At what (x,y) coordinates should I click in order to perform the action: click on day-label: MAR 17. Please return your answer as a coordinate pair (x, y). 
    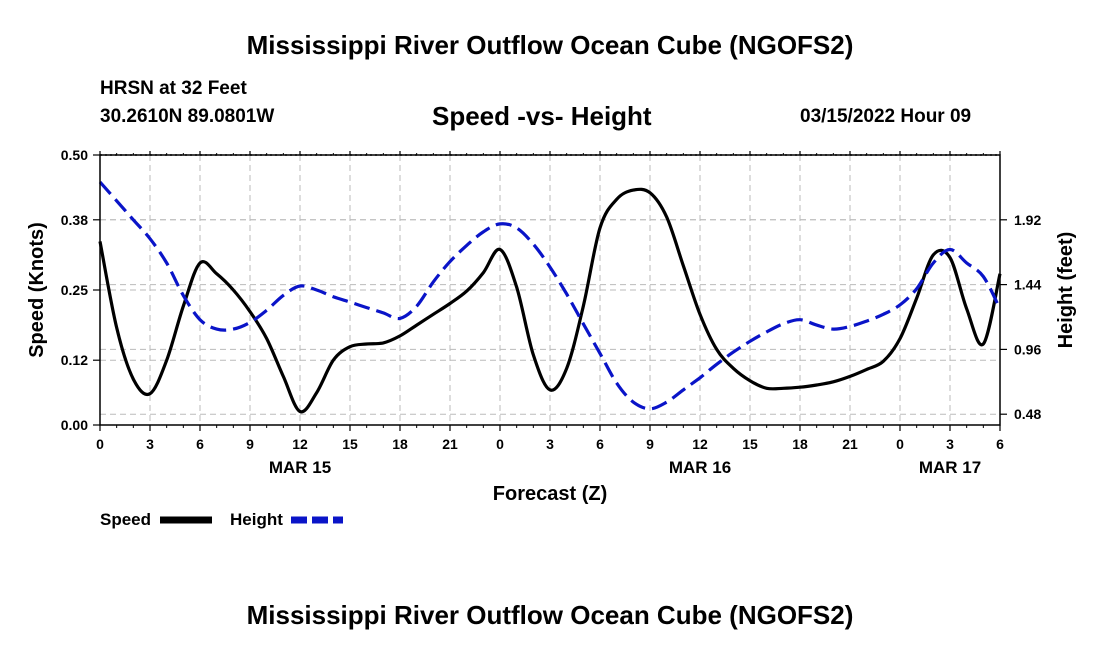
    Looking at the image, I should click on (950, 467).